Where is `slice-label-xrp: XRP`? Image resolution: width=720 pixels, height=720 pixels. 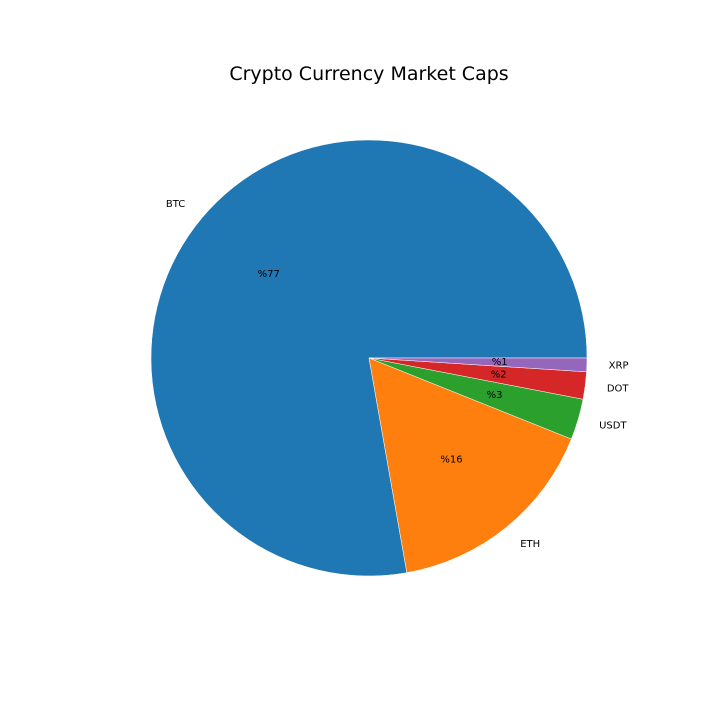 slice-label-xrp: XRP is located at coordinates (619, 366).